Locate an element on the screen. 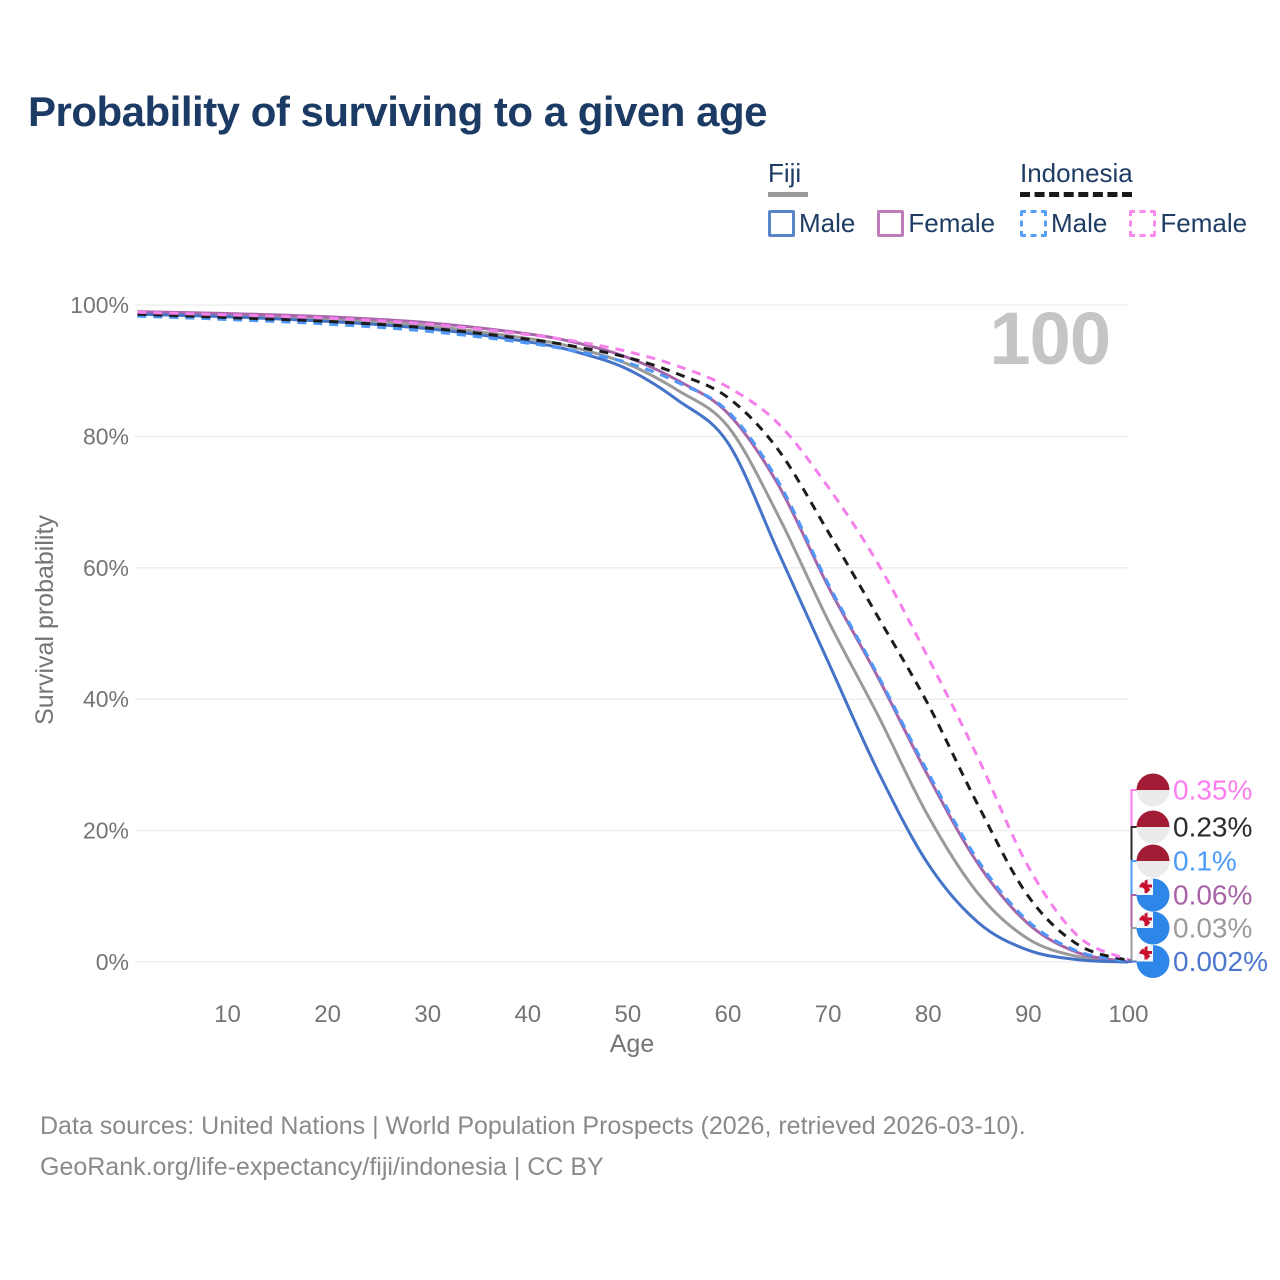  x-tick-80: 80 is located at coordinates (928, 1014).